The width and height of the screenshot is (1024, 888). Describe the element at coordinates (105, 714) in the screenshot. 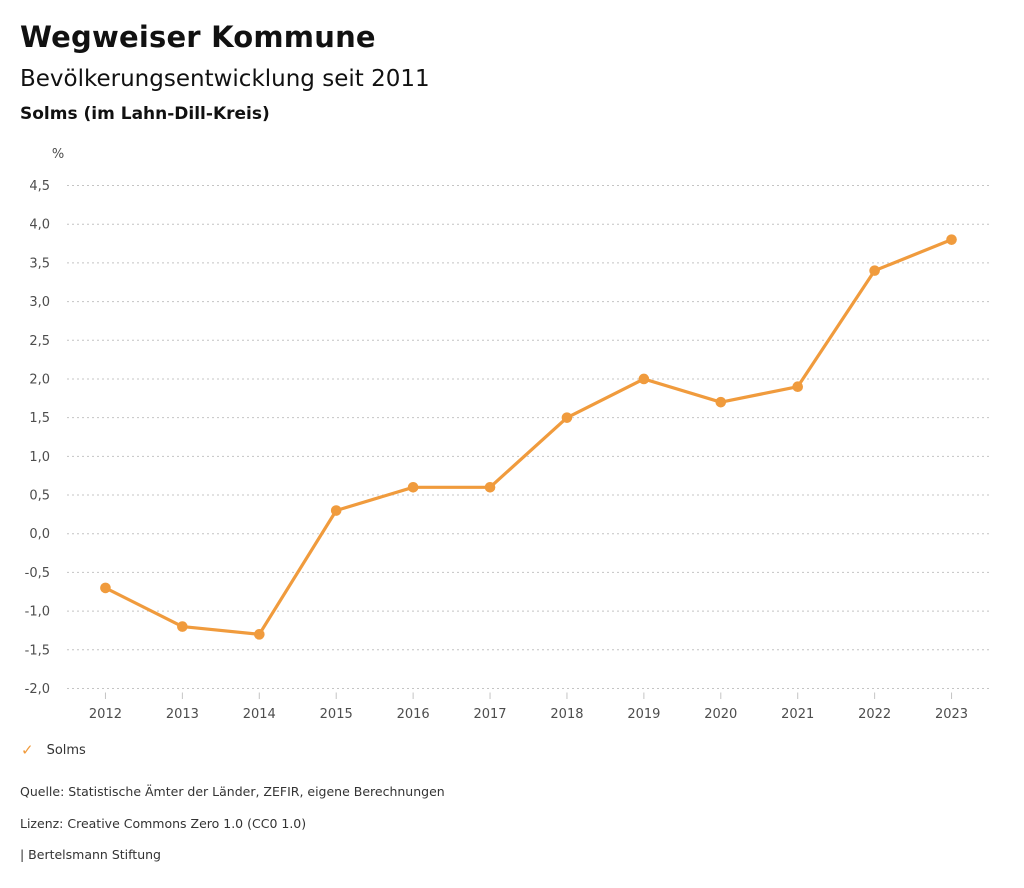

I see `x-axis-label: 2012` at that location.